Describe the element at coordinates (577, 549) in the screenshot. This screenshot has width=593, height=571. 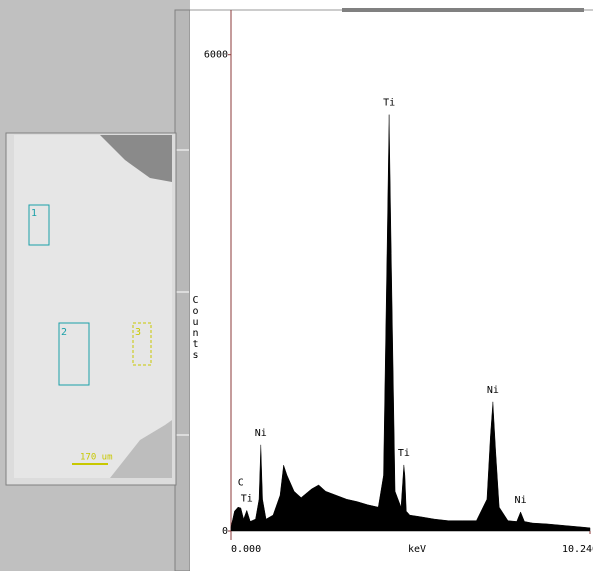
I see `x-tick-label: 10.240` at that location.